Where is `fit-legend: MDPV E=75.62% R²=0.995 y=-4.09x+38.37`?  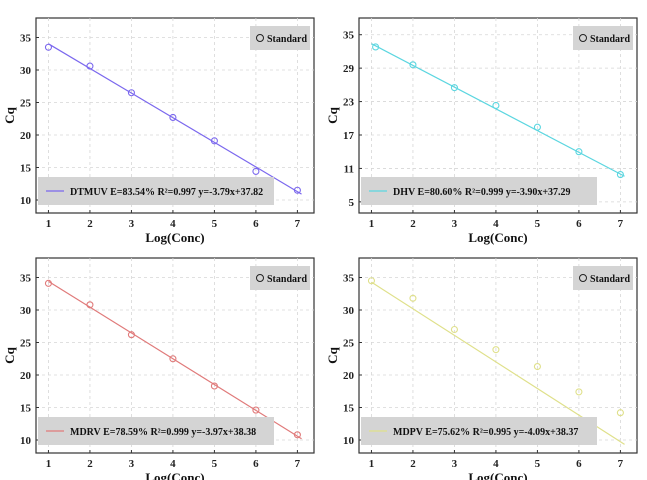 fit-legend: MDPV E=75.62% R²=0.995 y=-4.09x+38.37 is located at coordinates (479, 431).